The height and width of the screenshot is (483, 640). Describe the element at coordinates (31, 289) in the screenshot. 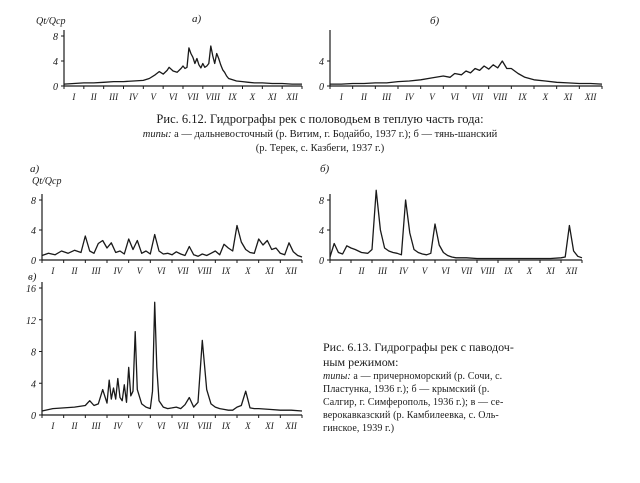

I see `y-tick-label: 16` at that location.